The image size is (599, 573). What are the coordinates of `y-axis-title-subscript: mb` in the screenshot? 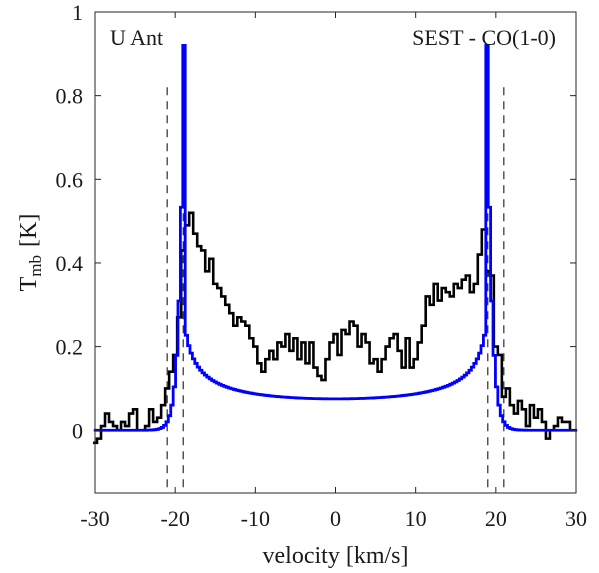 It's located at (35, 266).